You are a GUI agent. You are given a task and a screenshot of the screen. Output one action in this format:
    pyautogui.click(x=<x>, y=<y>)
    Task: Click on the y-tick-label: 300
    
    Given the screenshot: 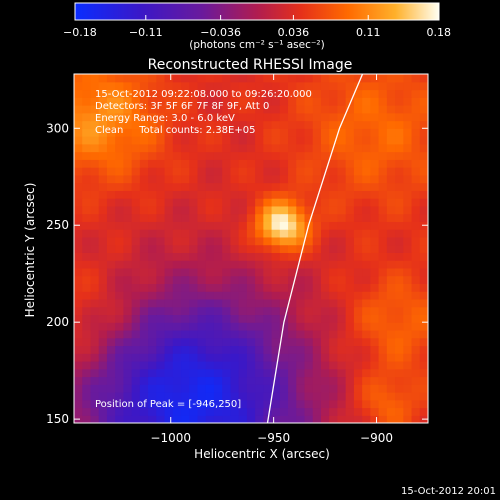 What is the action you would take?
    pyautogui.click(x=57, y=128)
    